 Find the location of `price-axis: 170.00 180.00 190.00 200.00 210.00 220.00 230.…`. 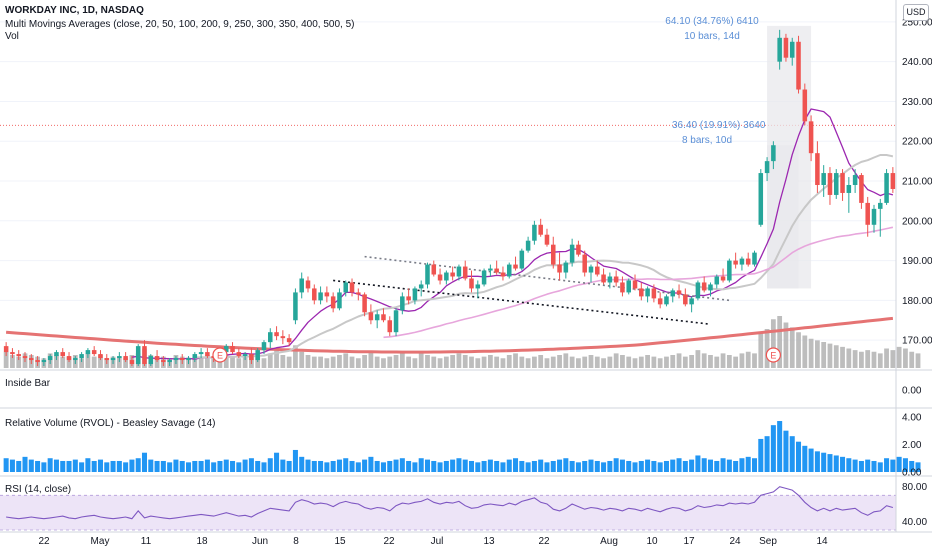

price-axis: 170.00 180.00 190.00 200.00 210.00 220.00 230.… is located at coordinates (917, 272).